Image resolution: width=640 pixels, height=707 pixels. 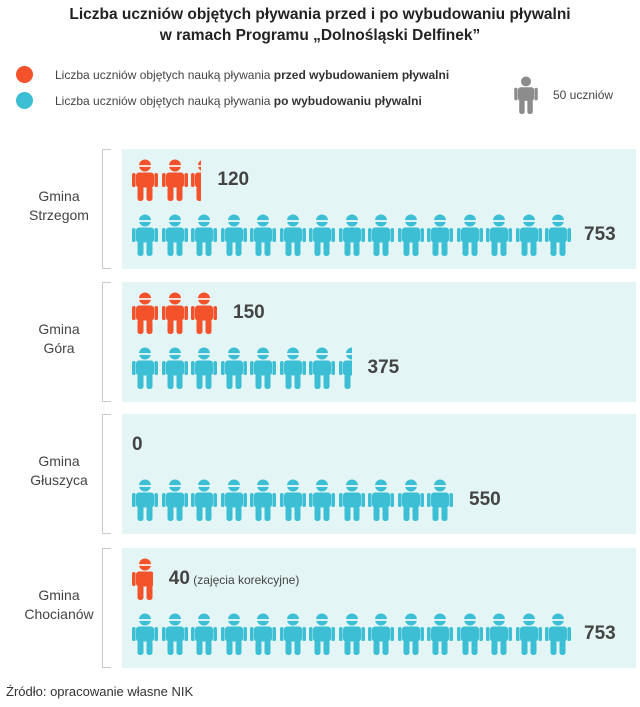 I want to click on gmina-label-line2: Strzegom, so click(x=59, y=215).